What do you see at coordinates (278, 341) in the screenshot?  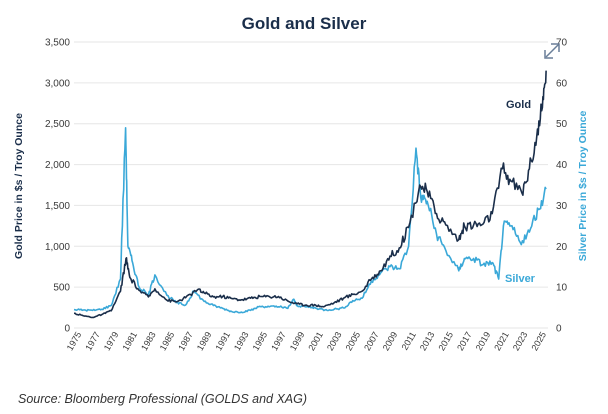 I see `x-tick-label: 1997` at bounding box center [278, 341].